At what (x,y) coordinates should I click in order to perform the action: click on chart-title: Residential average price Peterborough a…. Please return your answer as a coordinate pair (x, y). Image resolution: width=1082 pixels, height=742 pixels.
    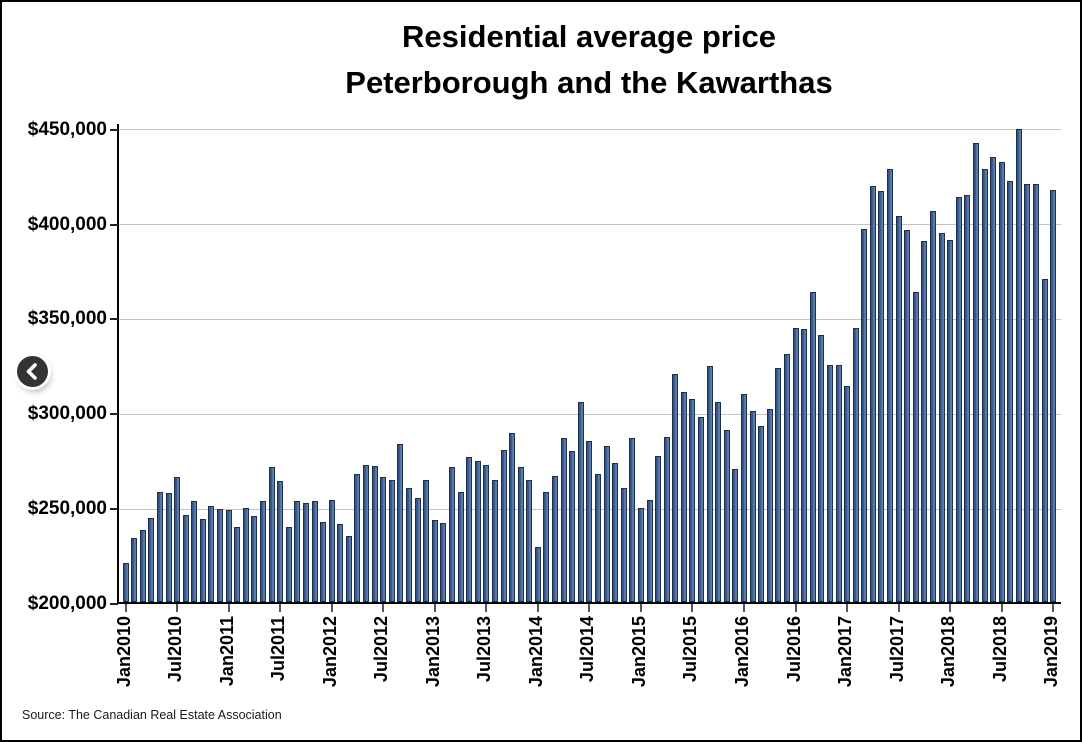
    Looking at the image, I should click on (589, 60).